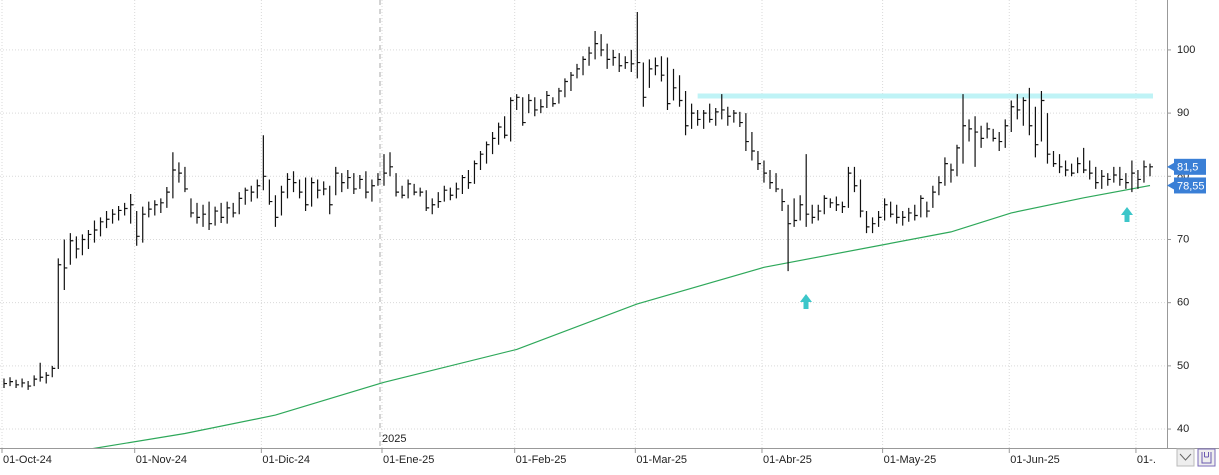 This screenshot has width=1219, height=475. I want to click on y-tick-label: 60, so click(1183, 303).